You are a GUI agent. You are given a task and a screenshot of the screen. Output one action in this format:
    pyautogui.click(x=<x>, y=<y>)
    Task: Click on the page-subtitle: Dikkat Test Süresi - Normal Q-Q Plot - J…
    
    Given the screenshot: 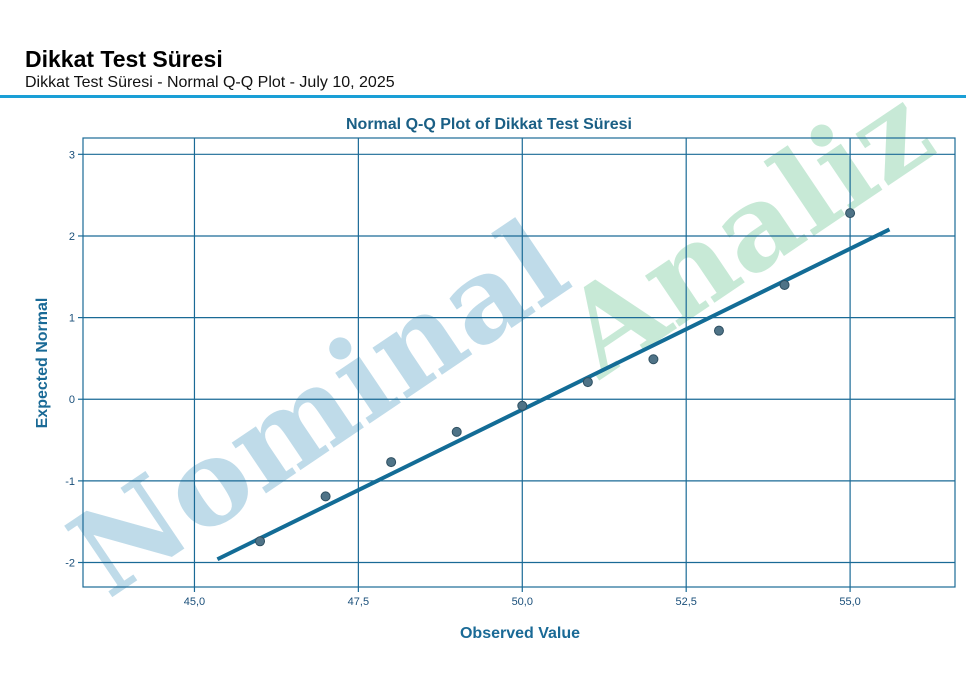 What is the action you would take?
    pyautogui.click(x=210, y=82)
    